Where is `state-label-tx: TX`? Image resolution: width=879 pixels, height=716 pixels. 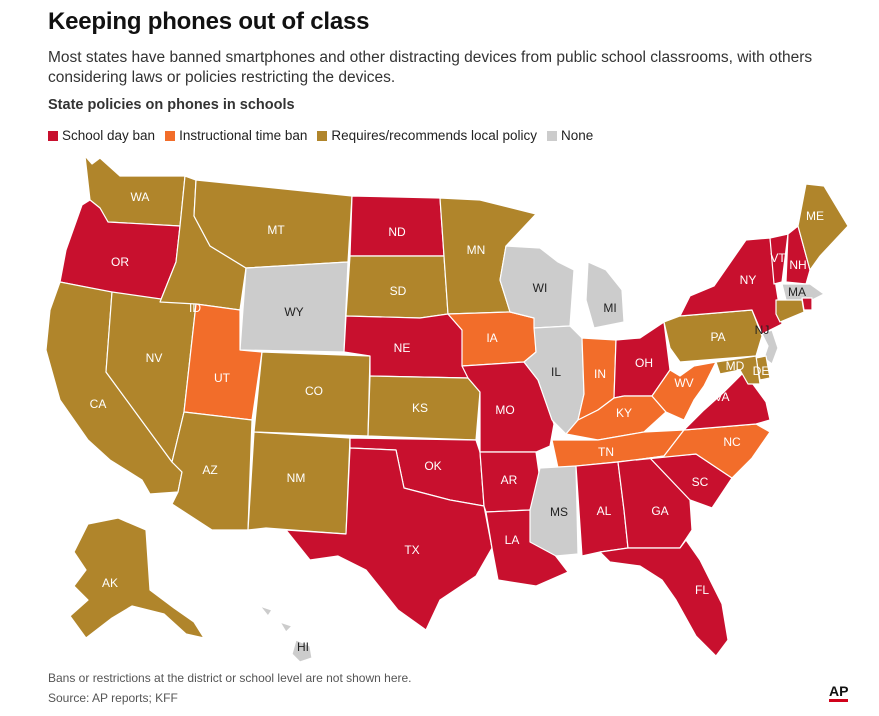 state-label-tx: TX is located at coordinates (411, 550).